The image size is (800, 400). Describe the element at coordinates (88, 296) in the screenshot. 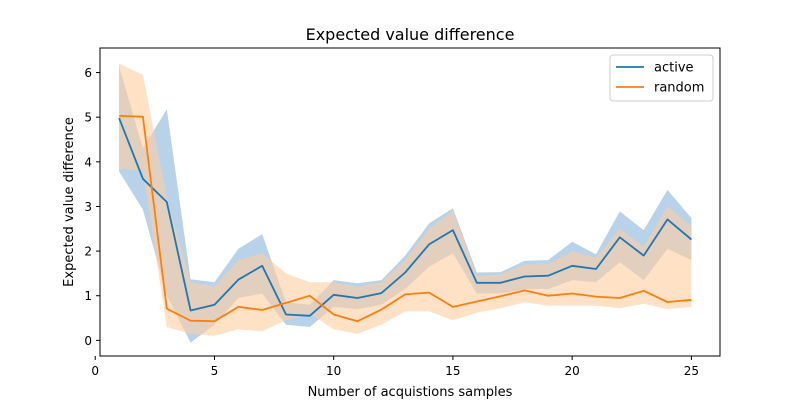

I see `y-tick-label: 1` at that location.